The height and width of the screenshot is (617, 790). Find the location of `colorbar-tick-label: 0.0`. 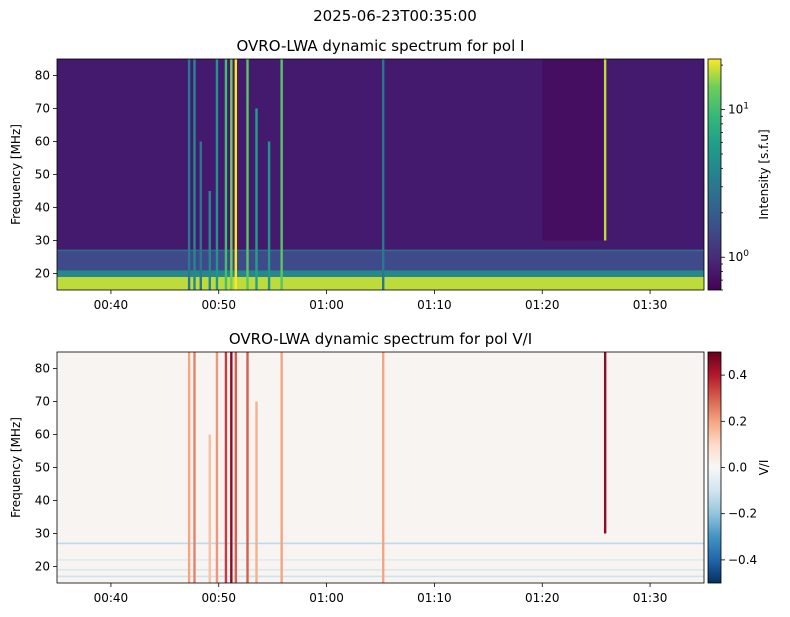

colorbar-tick-label: 0.0 is located at coordinates (737, 468).